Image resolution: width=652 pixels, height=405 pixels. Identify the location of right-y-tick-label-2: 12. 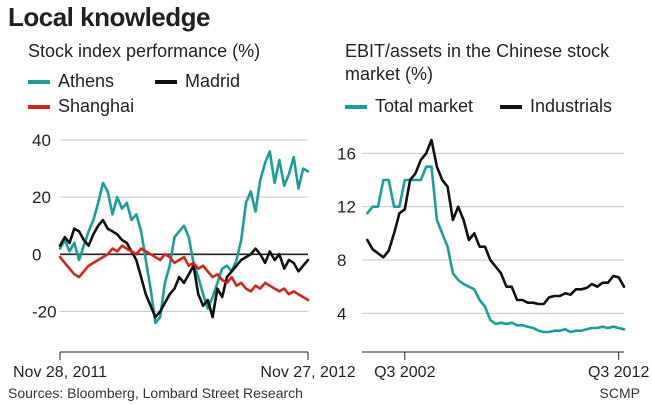
(346, 207).